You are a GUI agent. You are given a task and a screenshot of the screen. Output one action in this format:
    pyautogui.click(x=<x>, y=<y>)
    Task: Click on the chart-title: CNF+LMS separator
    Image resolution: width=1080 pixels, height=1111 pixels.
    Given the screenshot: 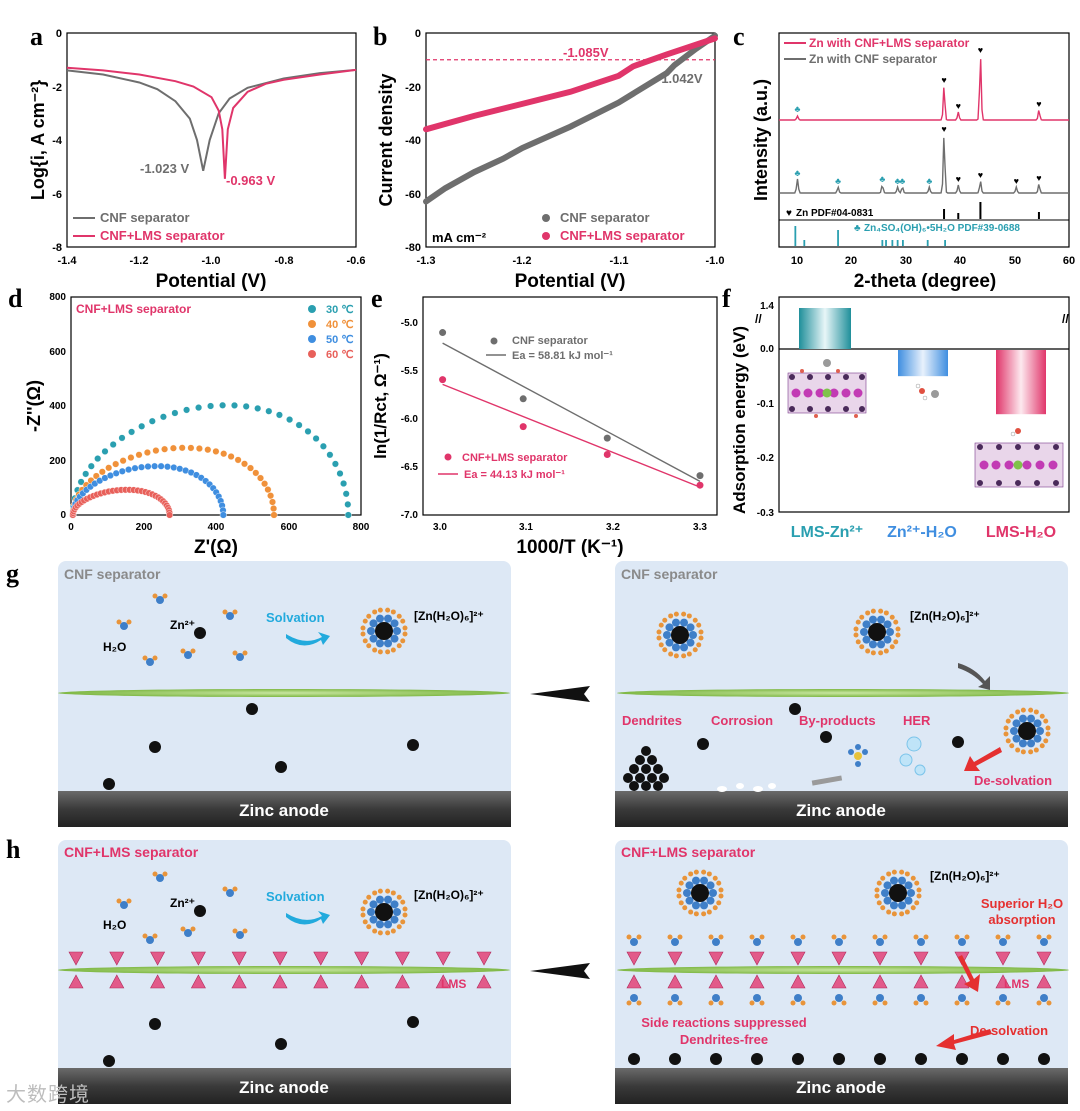 What is the action you would take?
    pyautogui.click(x=133, y=309)
    